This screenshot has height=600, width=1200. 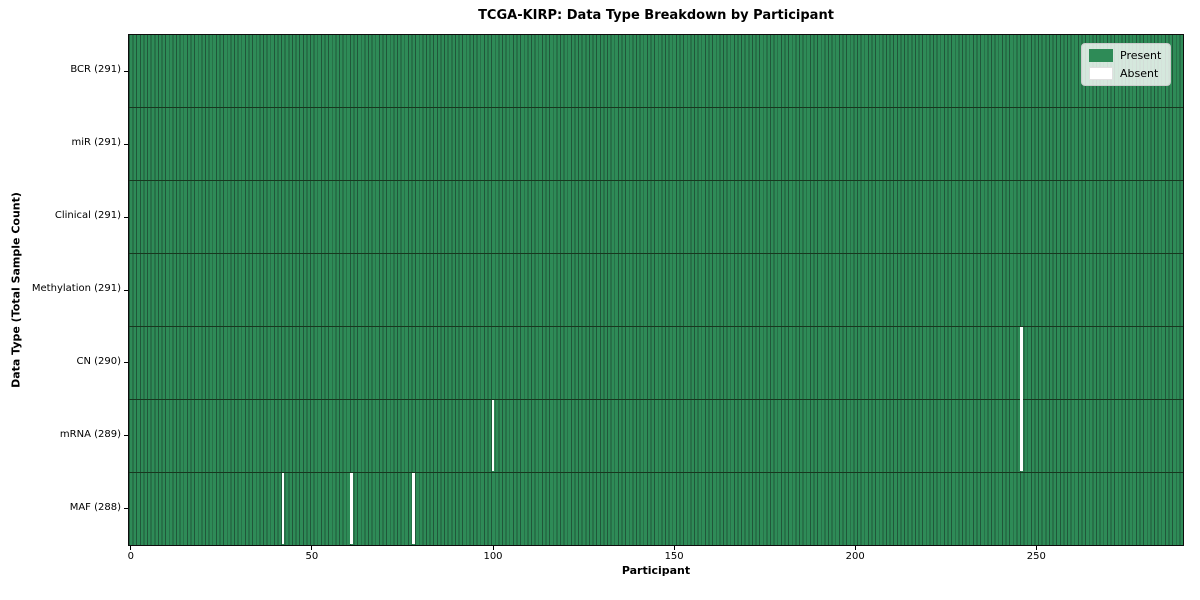 I want to click on legend-item-absent: Absent, so click(x=1125, y=73).